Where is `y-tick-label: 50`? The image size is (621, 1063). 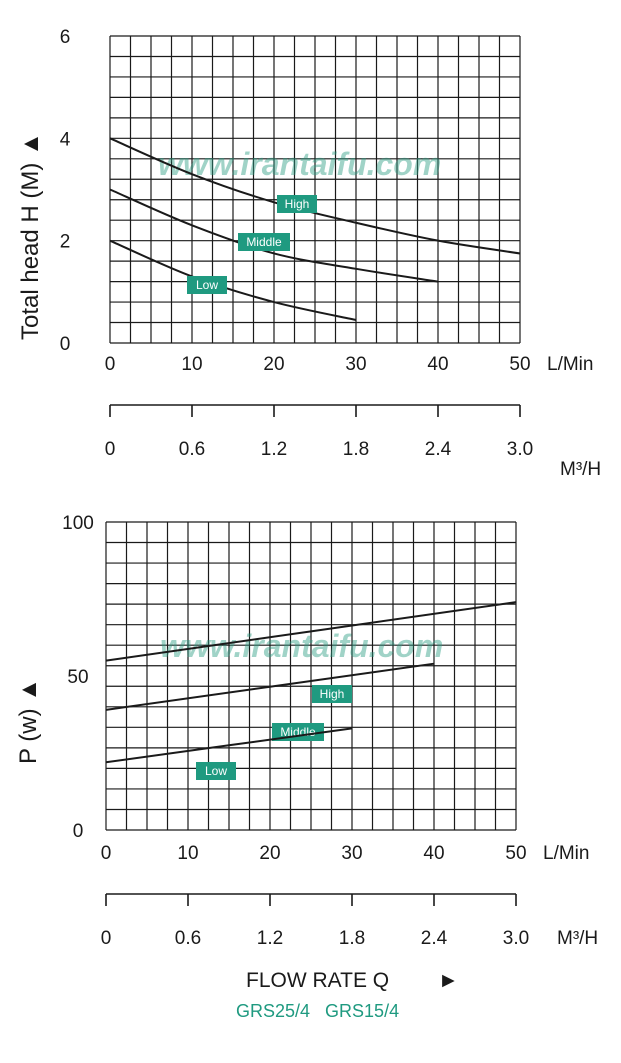
y-tick-label: 50 is located at coordinates (77, 677).